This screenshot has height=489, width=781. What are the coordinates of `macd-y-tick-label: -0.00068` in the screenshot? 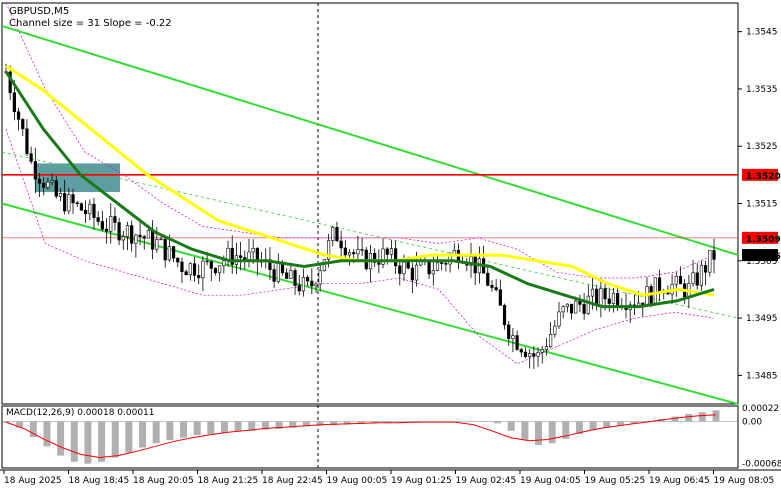 It's located at (761, 465).